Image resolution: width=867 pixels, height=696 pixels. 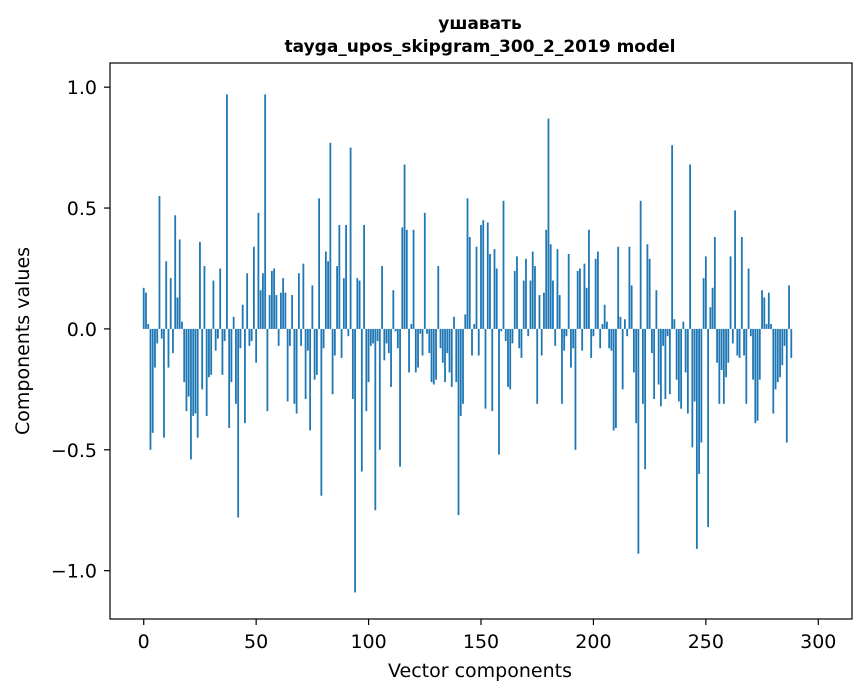 I want to click on y-tick-label: 1.0, so click(x=82, y=88).